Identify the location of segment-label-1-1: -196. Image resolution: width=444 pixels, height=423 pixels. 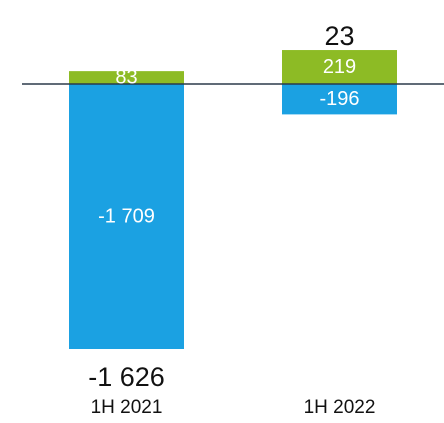
(339, 99).